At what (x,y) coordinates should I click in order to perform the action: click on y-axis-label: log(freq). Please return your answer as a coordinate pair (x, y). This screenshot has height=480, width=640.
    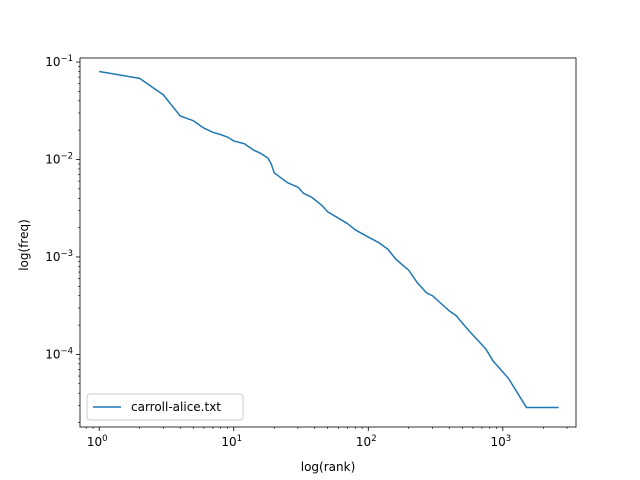
    Looking at the image, I should click on (24, 245).